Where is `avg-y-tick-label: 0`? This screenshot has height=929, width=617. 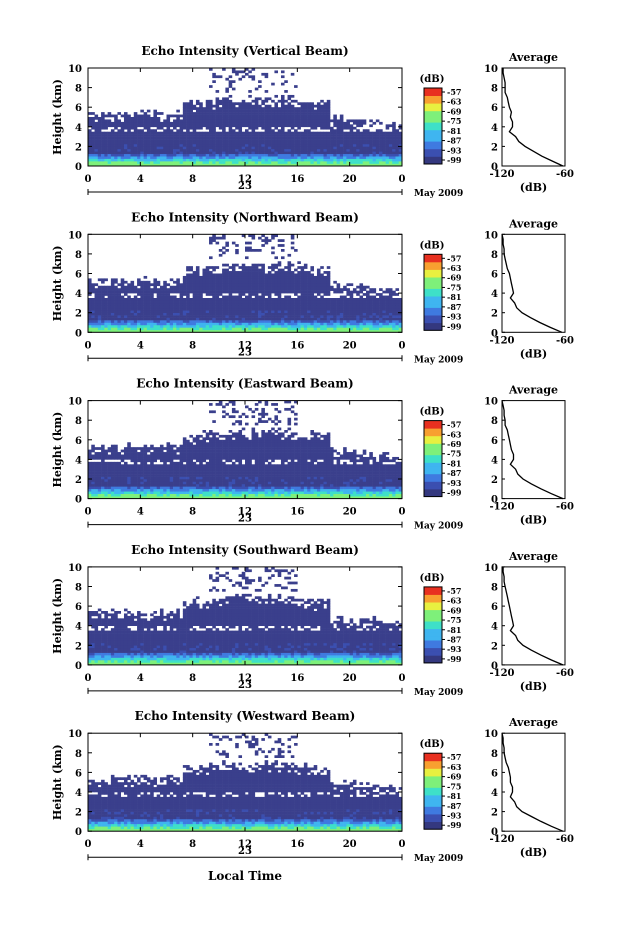 avg-y-tick-label: 0 is located at coordinates (494, 167).